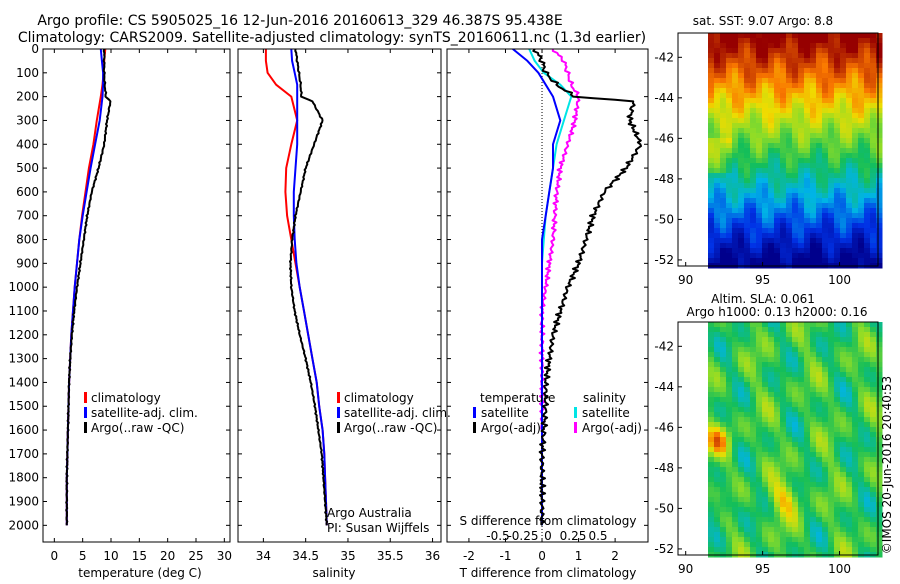 Image resolution: width=900 pixels, height=584 pixels. Describe the element at coordinates (27, 216) in the screenshot. I see `y-tick-label: 700` at that location.